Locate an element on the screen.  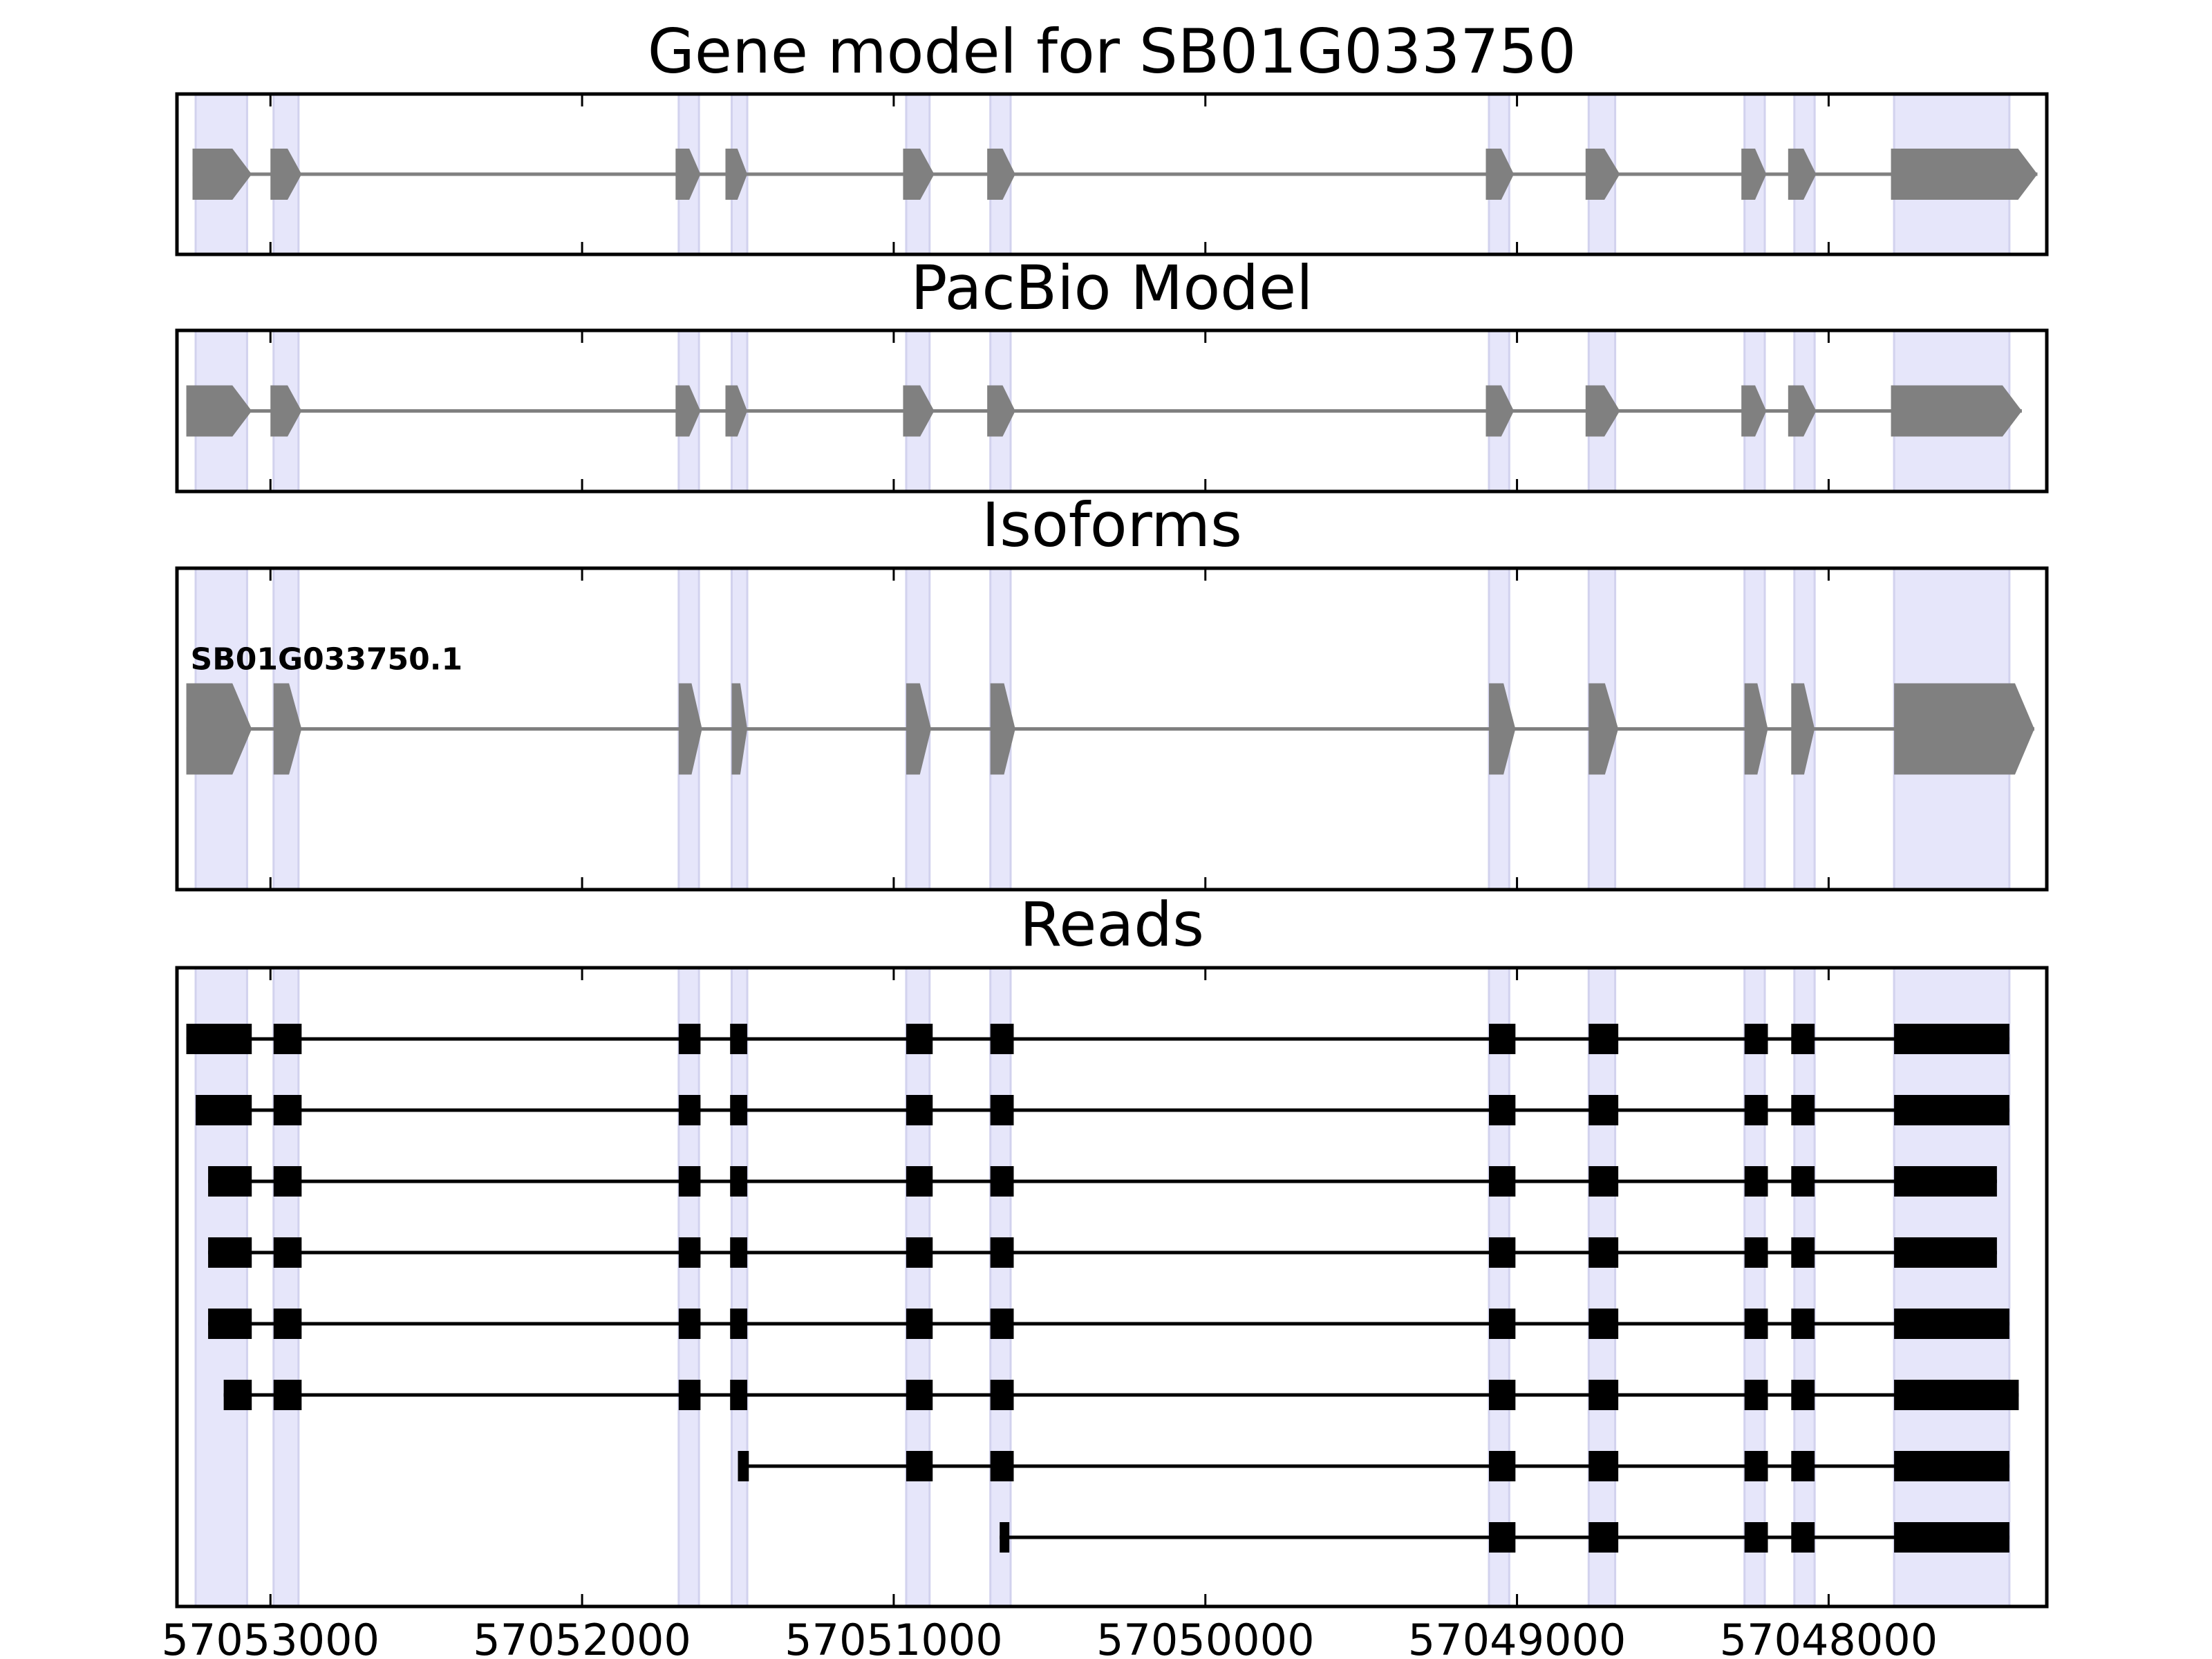
x-tick-label: 57050000 is located at coordinates (1206, 1637).